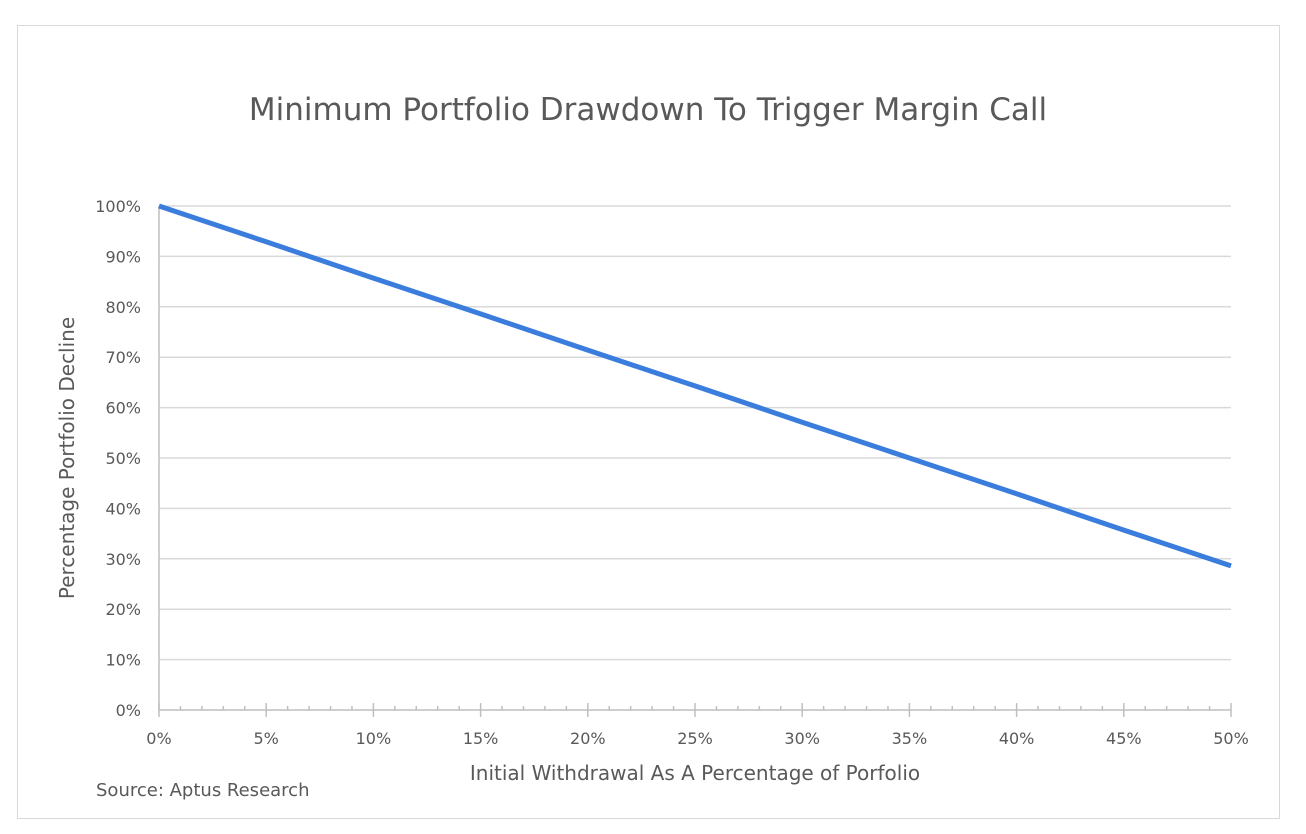 Image resolution: width=1306 pixels, height=834 pixels. Describe the element at coordinates (123, 458) in the screenshot. I see `y-tick-label: 50%` at that location.